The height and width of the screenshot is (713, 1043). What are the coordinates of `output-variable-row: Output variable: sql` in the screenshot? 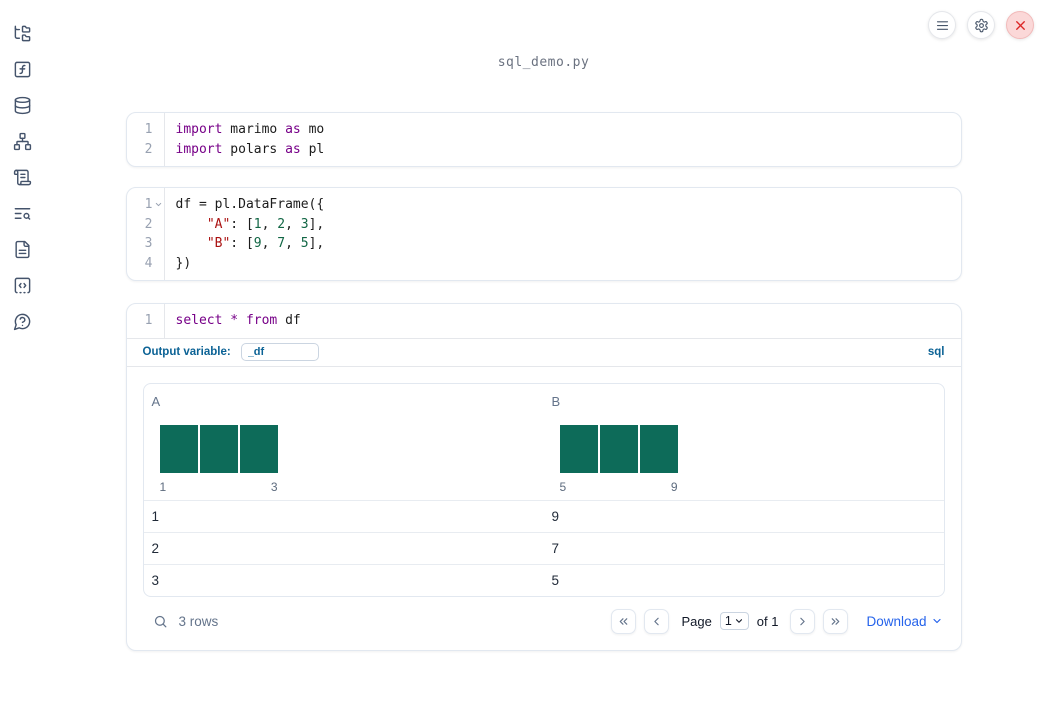 It's located at (543, 353).